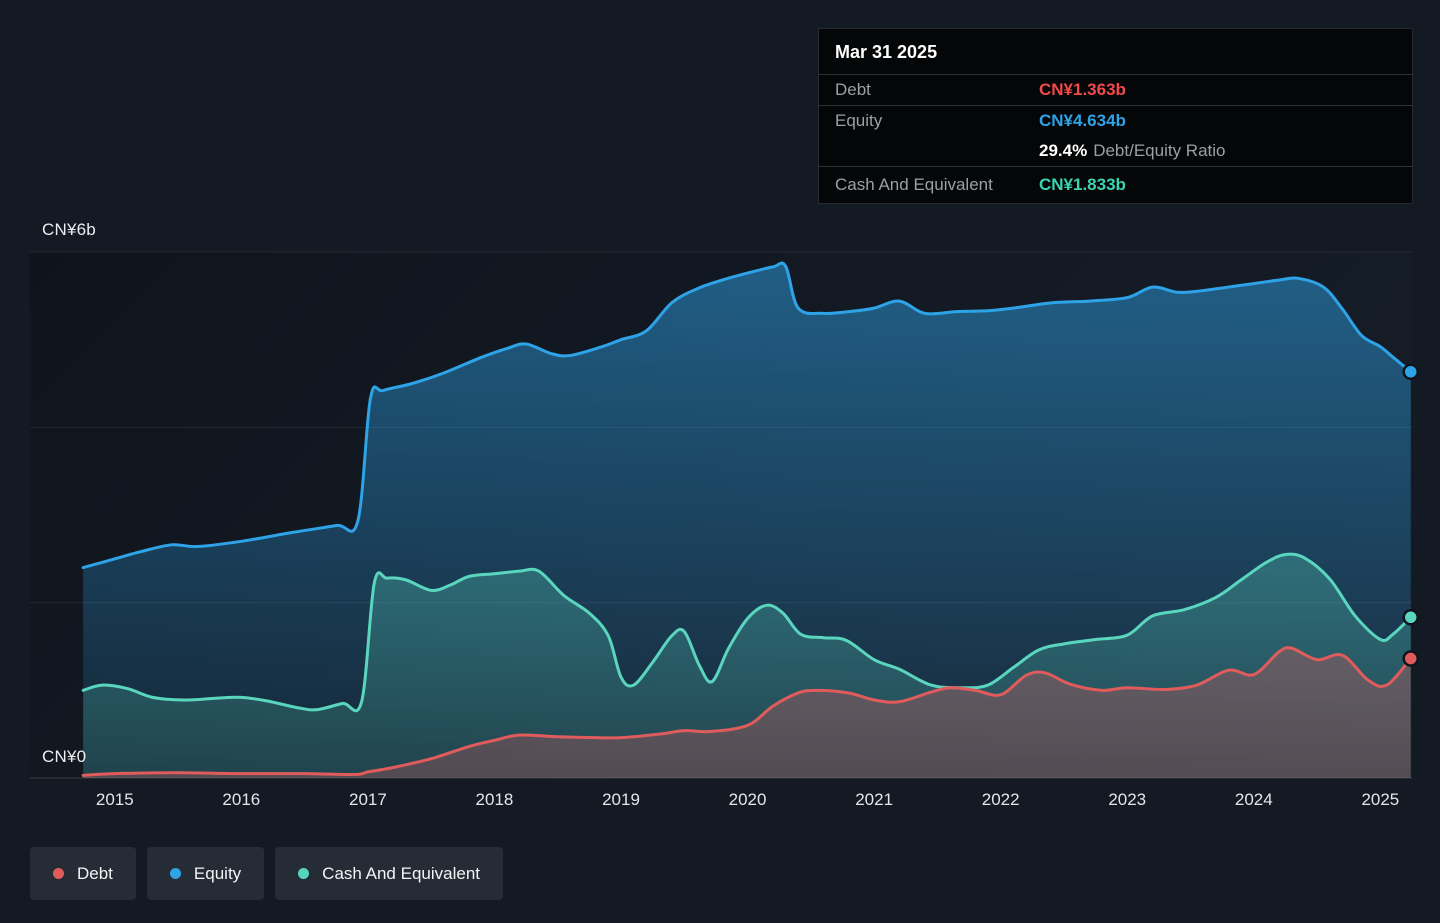 The image size is (1440, 923). What do you see at coordinates (747, 799) in the screenshot?
I see `x-tick-label: 2020` at bounding box center [747, 799].